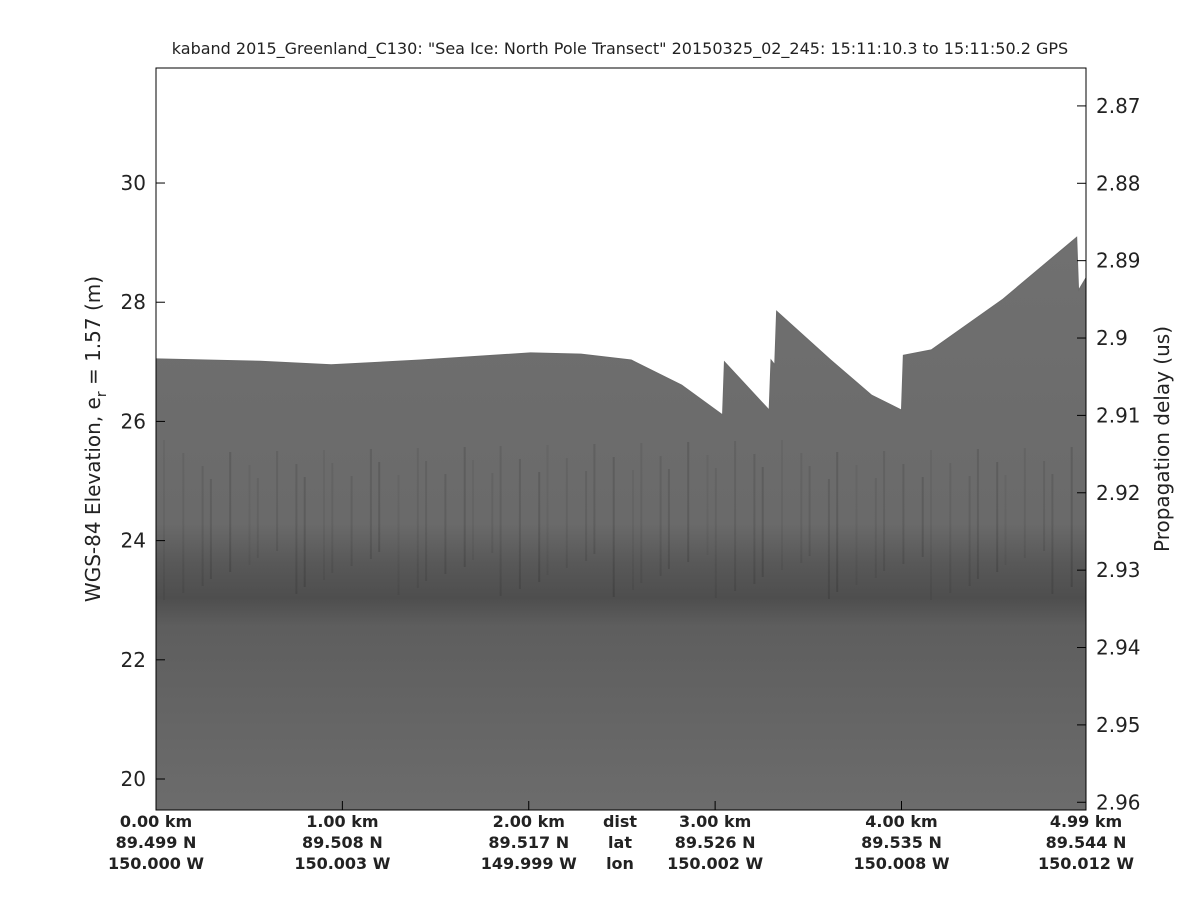 This screenshot has height=904, width=1200. Describe the element at coordinates (133, 779) in the screenshot. I see `y-tick-label: 20` at that location.